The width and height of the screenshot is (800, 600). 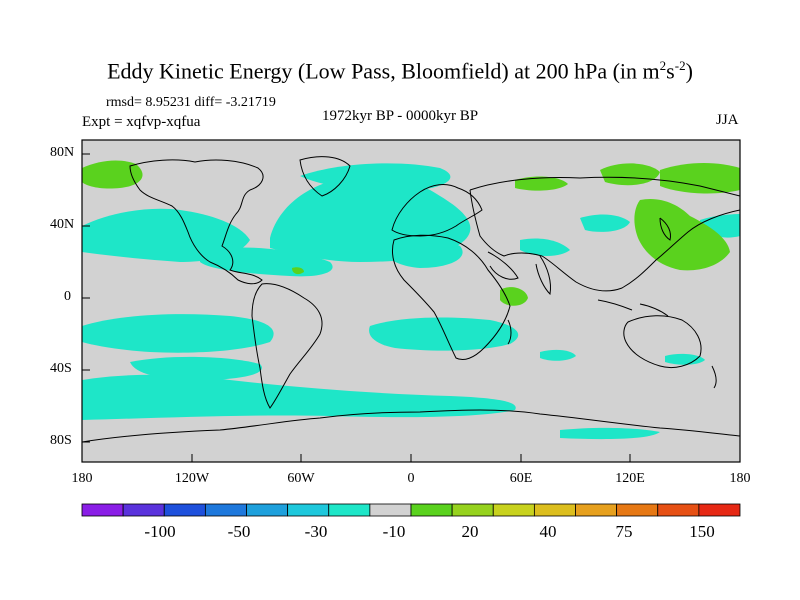 I want to click on lat-label-80n: 80N, so click(x=62, y=152).